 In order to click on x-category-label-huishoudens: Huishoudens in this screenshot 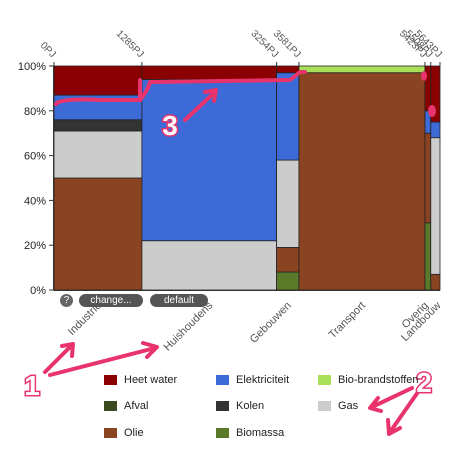, I will do `click(188, 326)`.